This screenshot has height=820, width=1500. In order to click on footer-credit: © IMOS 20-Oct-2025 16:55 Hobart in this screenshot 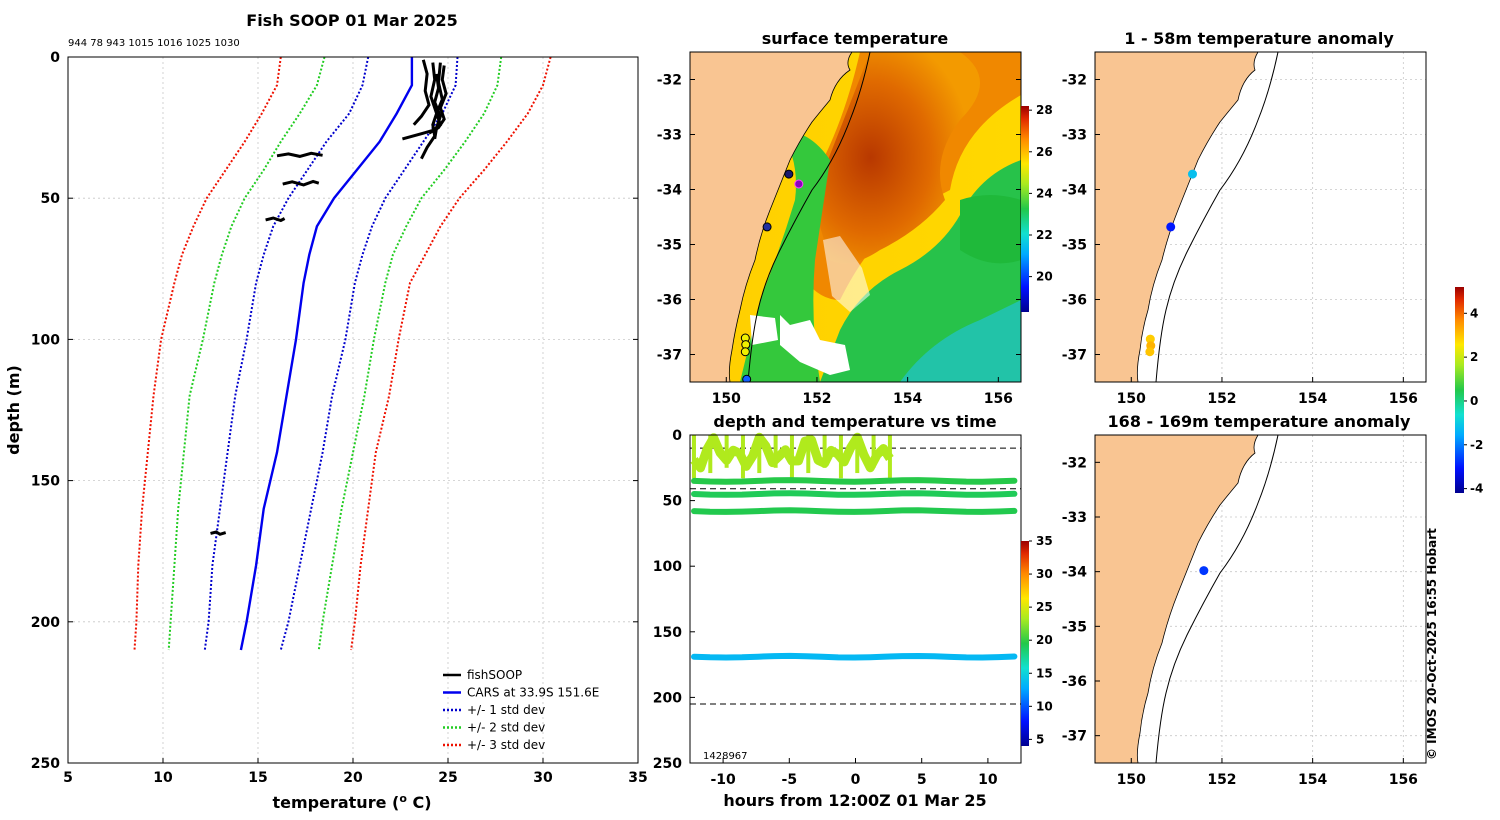, I will do `click(1432, 644)`.